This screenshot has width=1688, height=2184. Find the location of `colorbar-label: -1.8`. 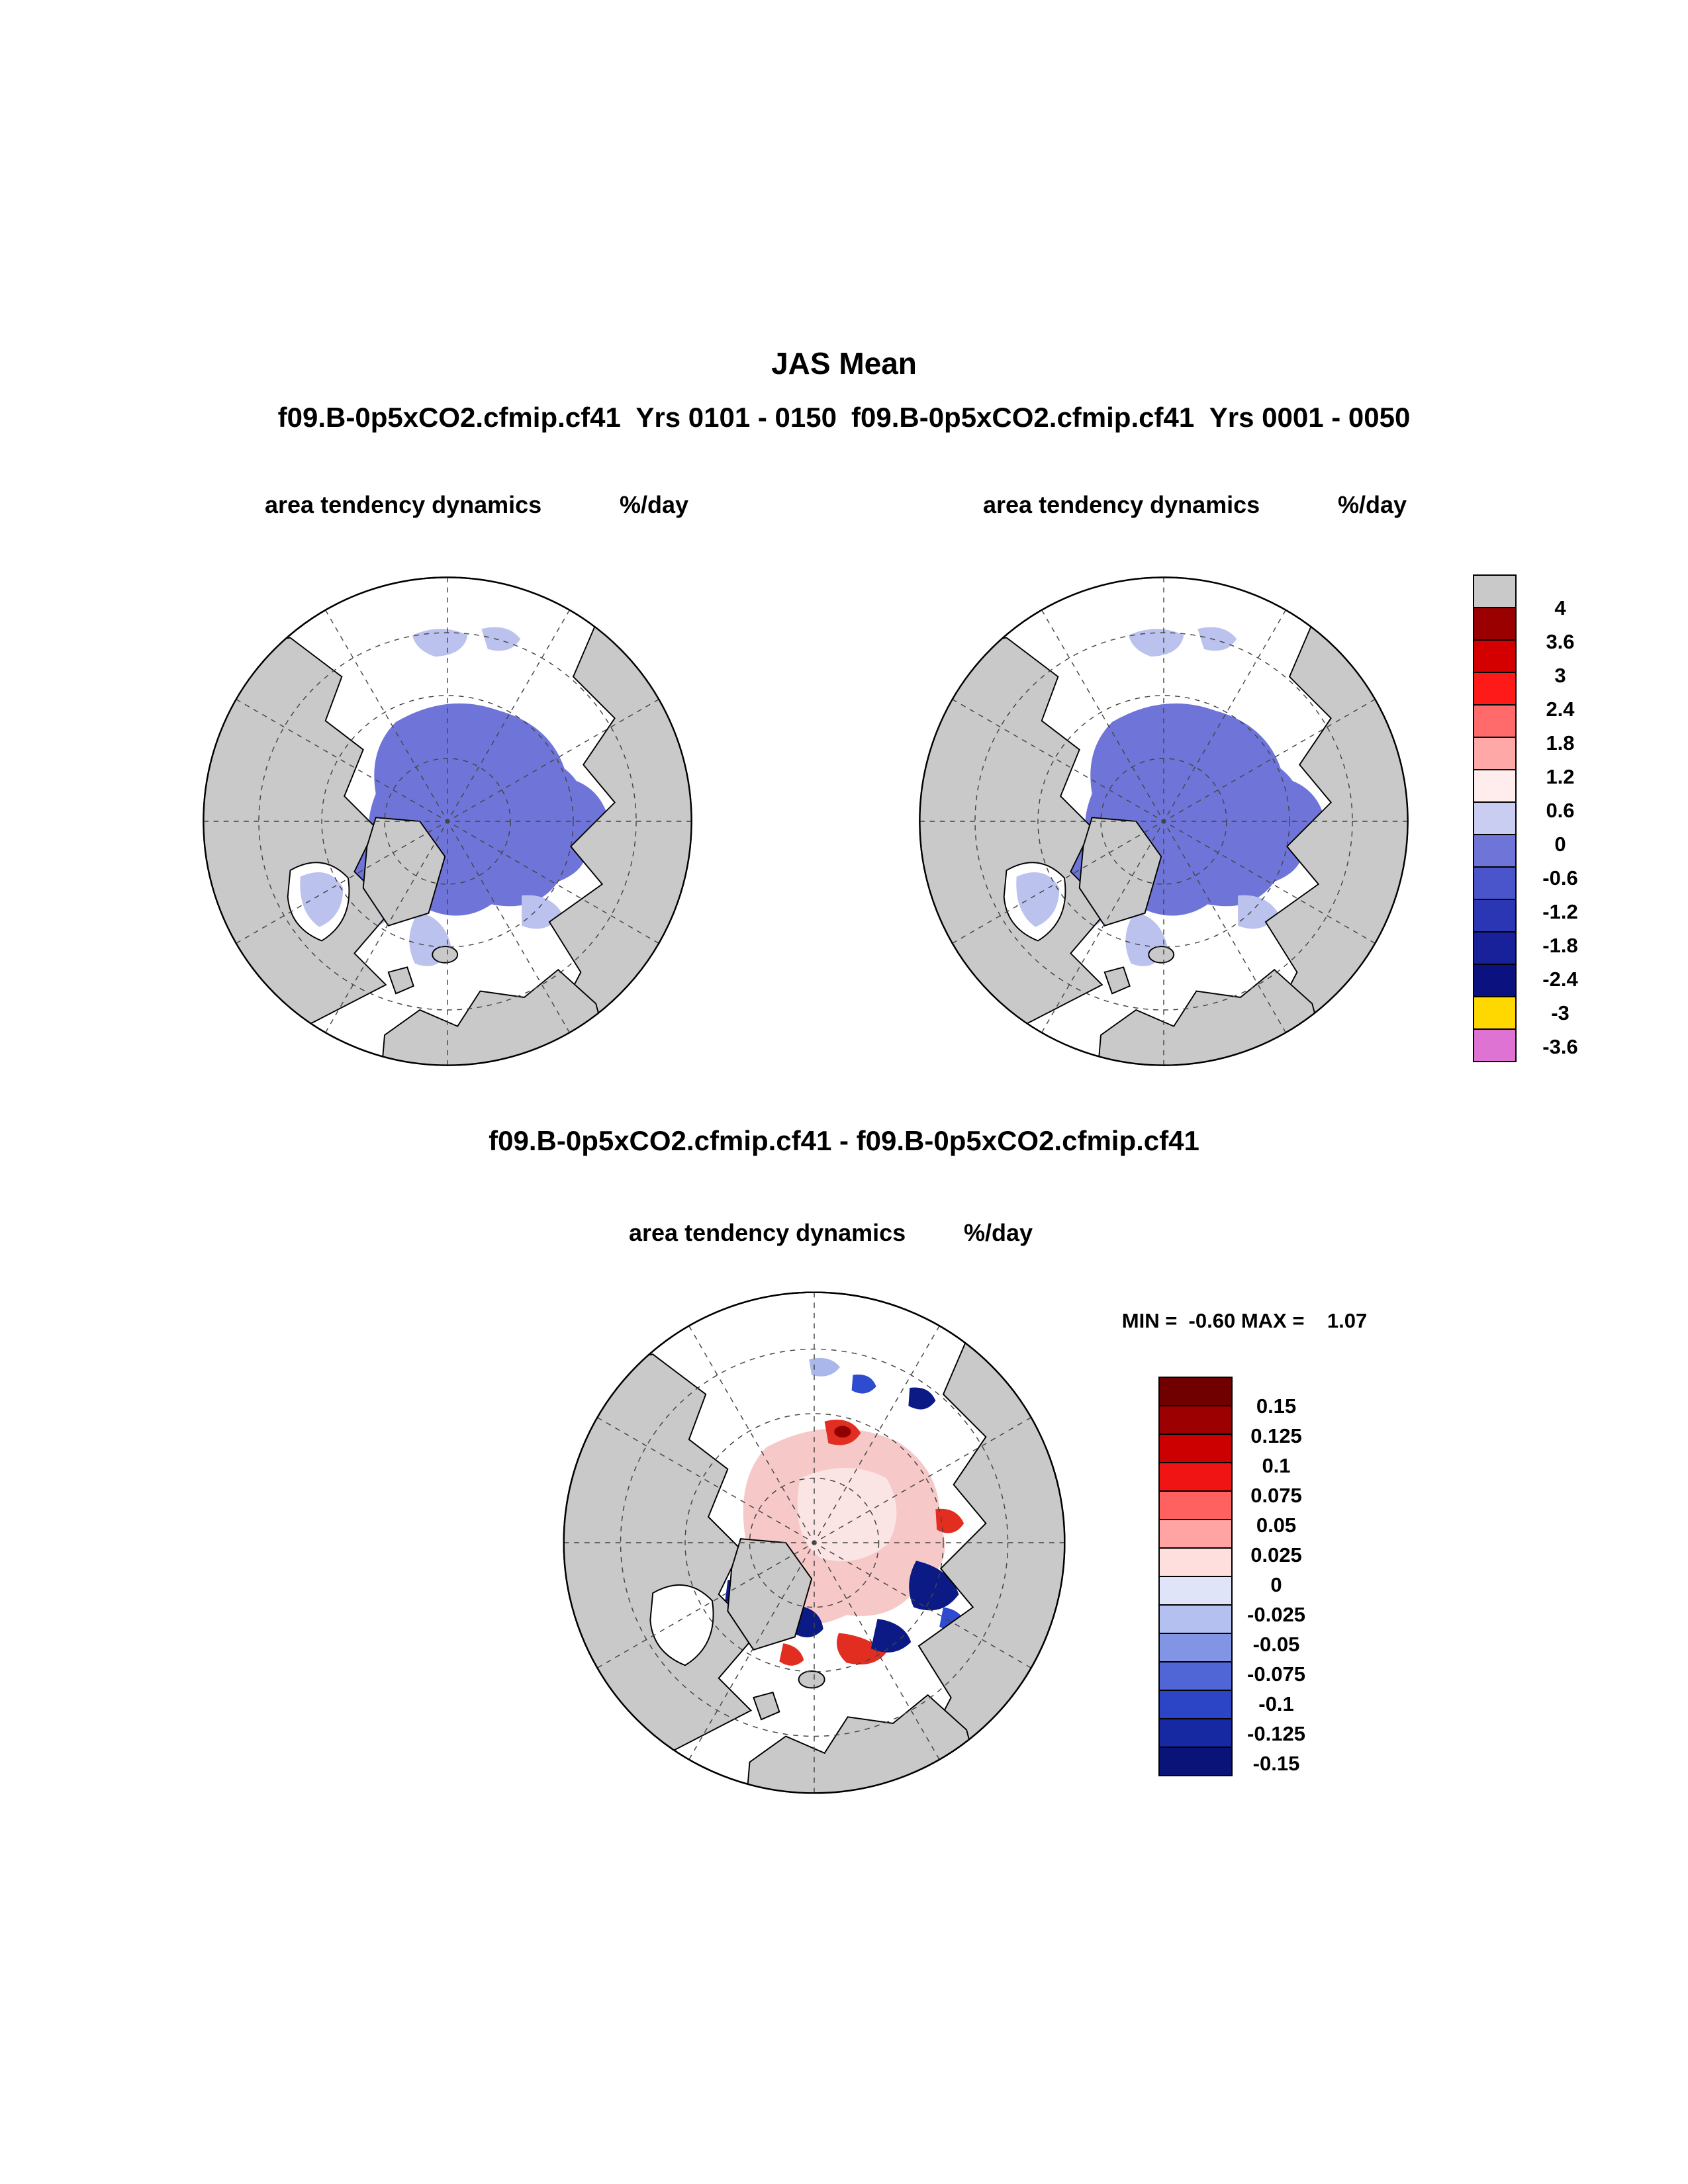

colorbar-label: -1.8 is located at coordinates (1560, 946).